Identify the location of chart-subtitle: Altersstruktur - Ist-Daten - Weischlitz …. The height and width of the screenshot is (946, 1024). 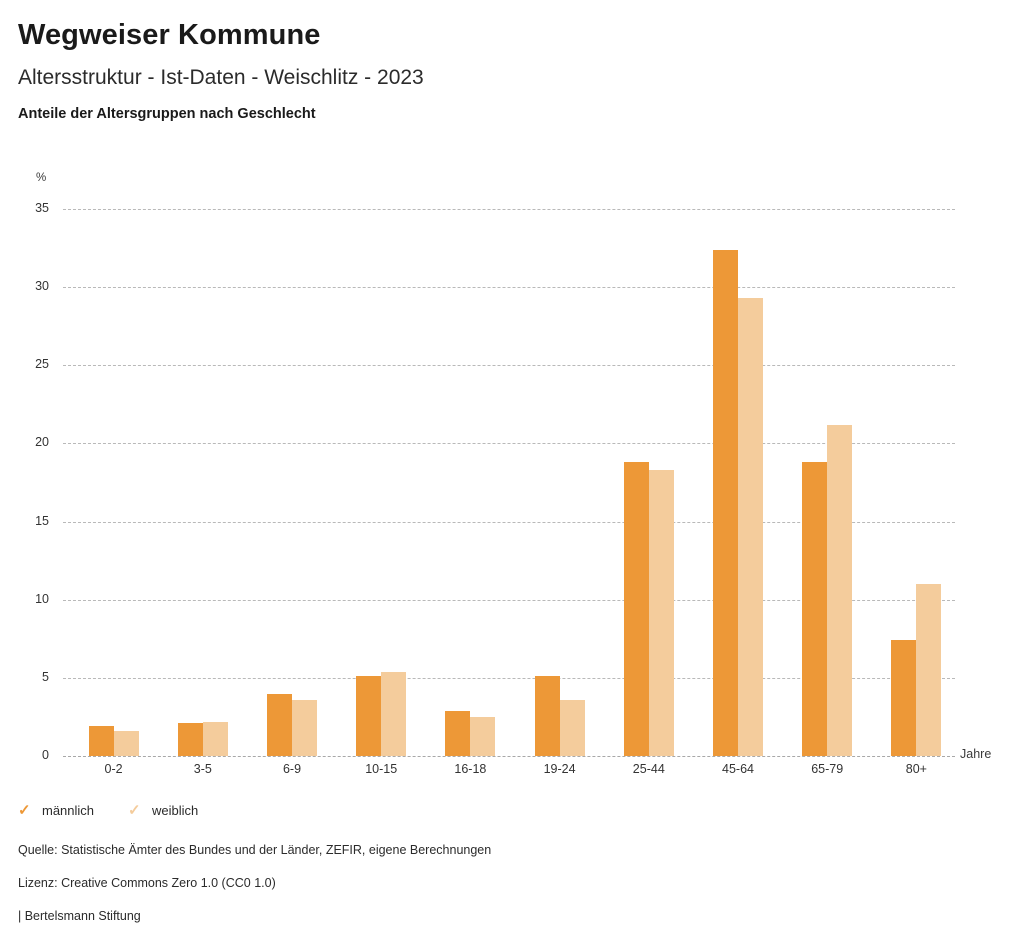
(221, 77).